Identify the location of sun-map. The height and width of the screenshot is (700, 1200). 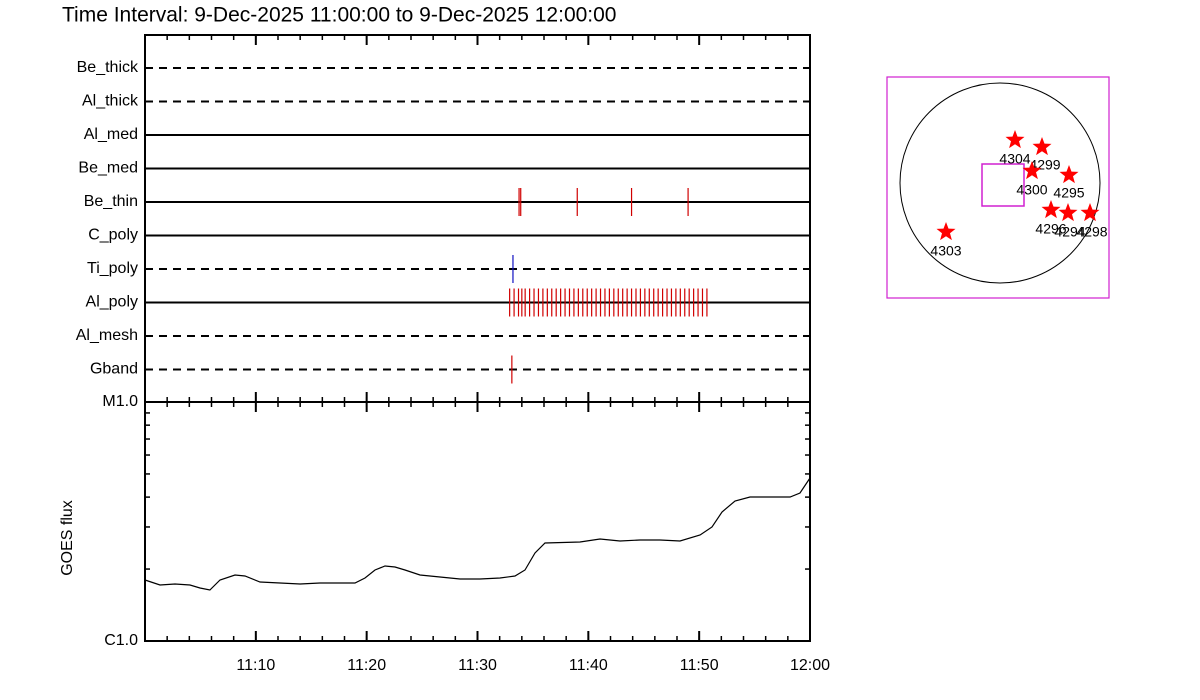
(998, 187).